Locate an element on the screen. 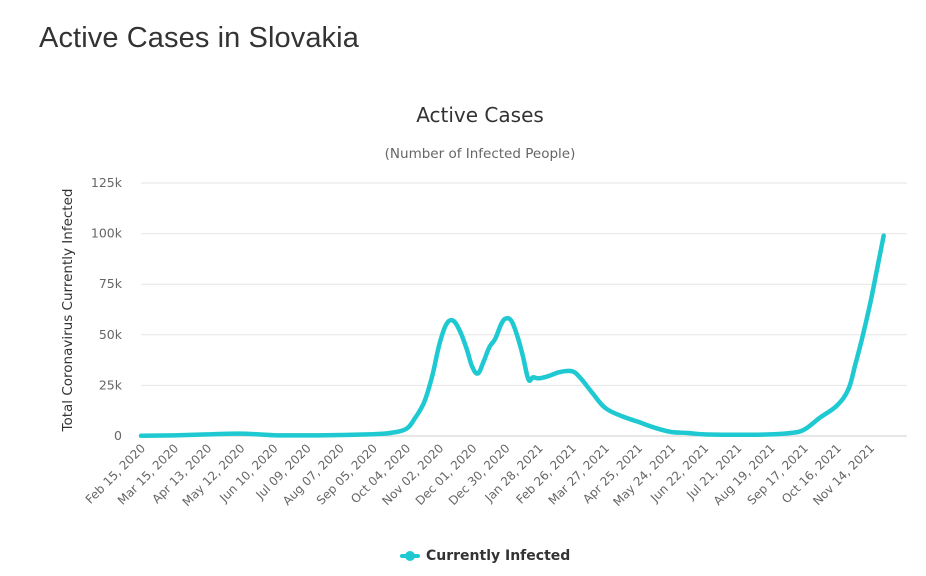  legend-item-currently-infected: Currently Infected is located at coordinates (485, 556).